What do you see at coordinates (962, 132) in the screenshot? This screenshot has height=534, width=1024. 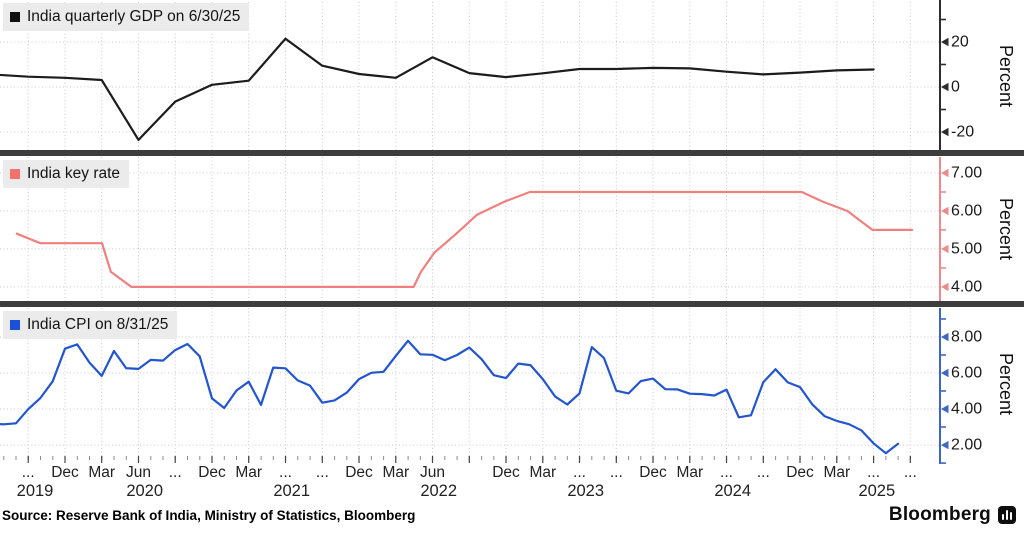 I see `gdp-ytick-label: -20` at bounding box center [962, 132].